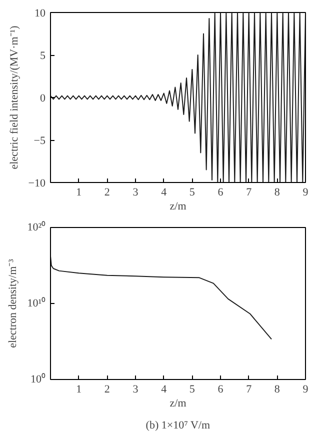 This screenshot has width=325, height=436. Describe the element at coordinates (38, 379) in the screenshot. I see `y-tick-label: 10⁰` at that location.